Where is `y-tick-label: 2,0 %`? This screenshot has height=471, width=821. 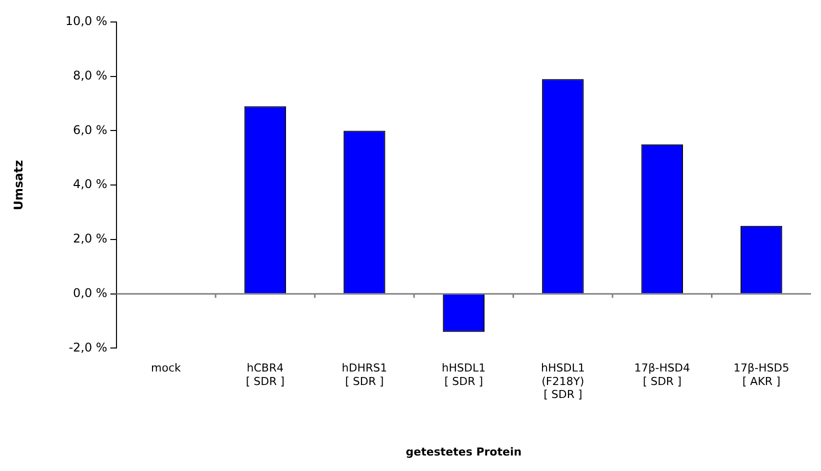 y-tick-label: 2,0 % is located at coordinates (90, 239).